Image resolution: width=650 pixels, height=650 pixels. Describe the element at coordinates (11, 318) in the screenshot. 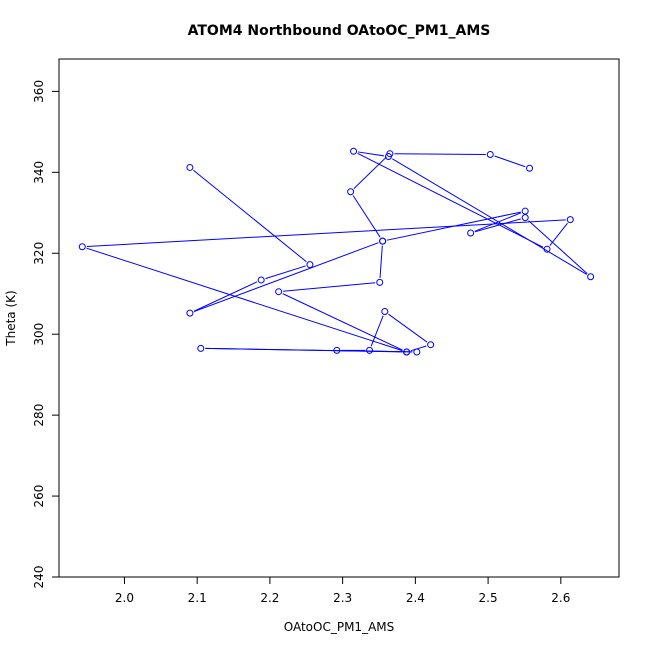

I see `y-axis-label: Theta (K)` at that location.